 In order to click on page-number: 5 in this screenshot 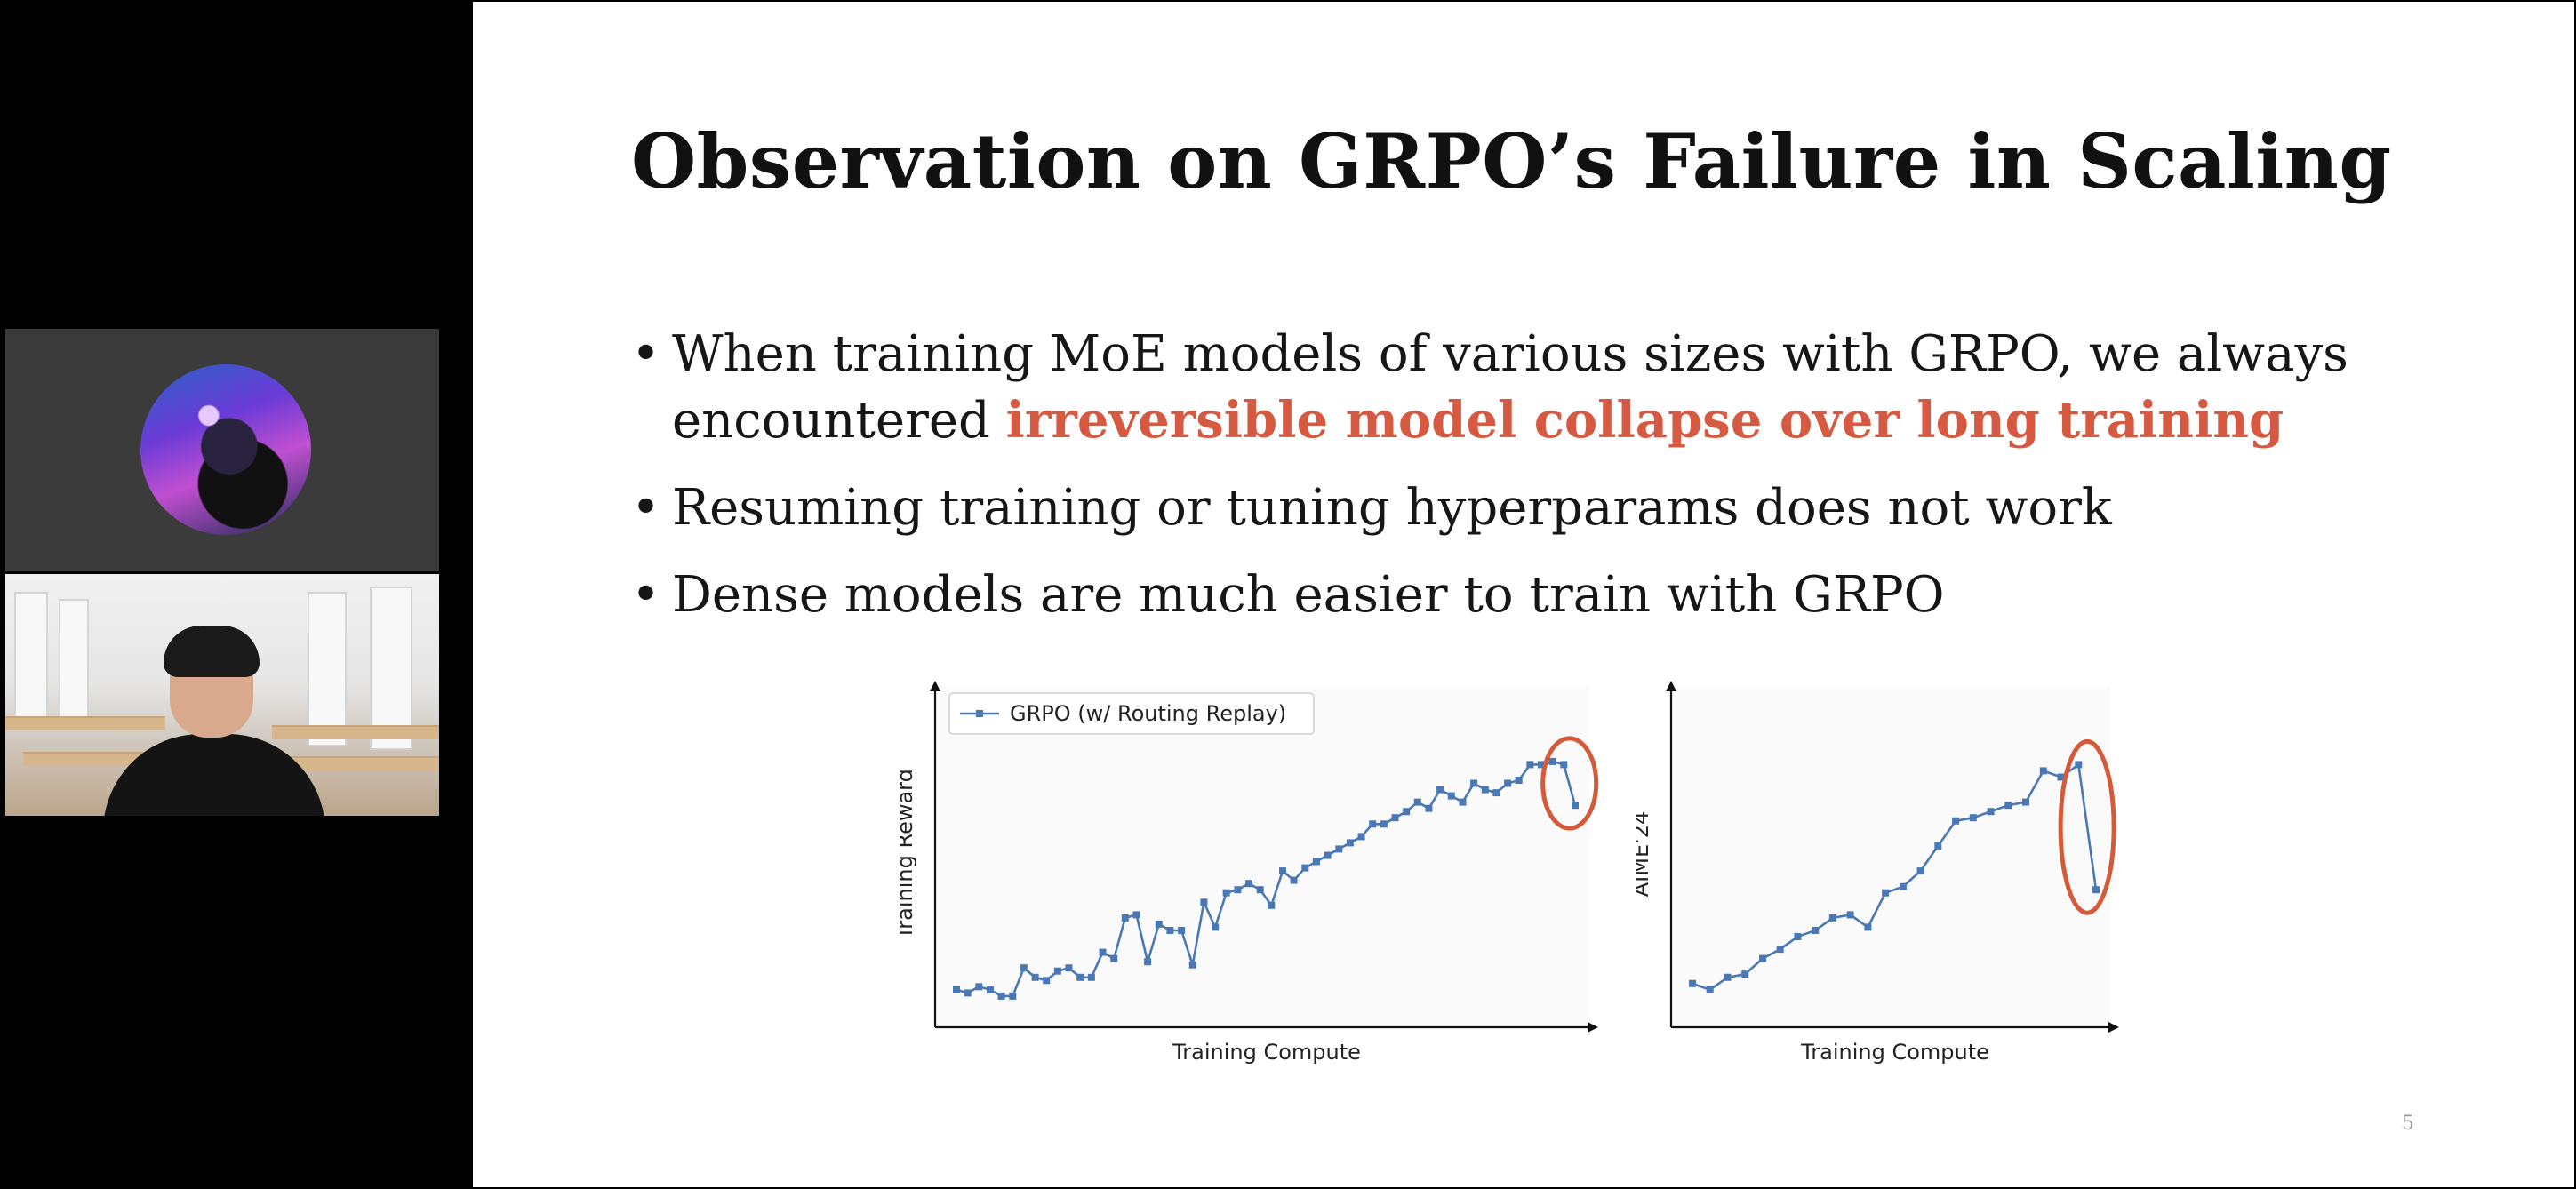, I will do `click(2408, 1124)`.